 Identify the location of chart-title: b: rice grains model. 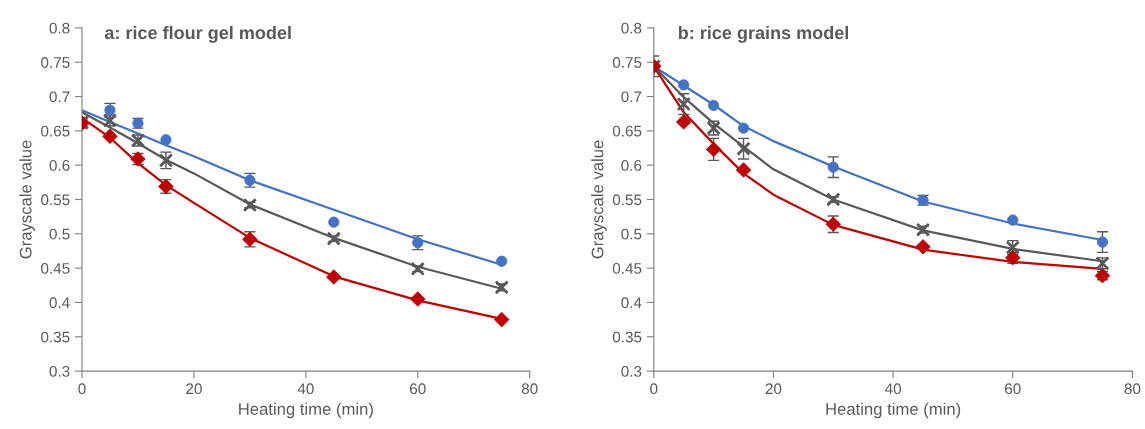
(763, 34).